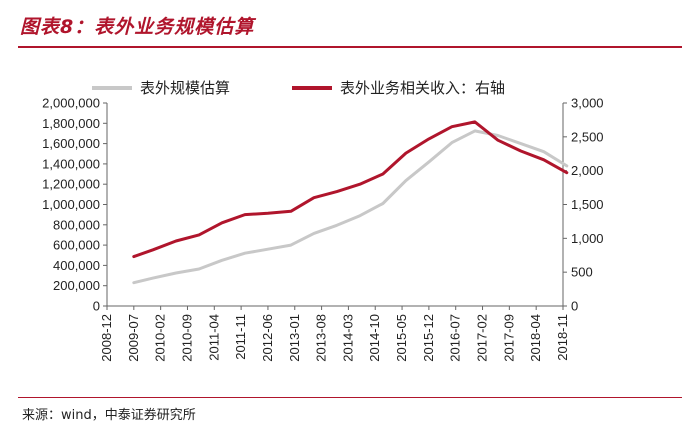 Image resolution: width=700 pixels, height=434 pixels. Describe the element at coordinates (71, 163) in the screenshot. I see `y-left-tick-label: 1,400,000` at that location.